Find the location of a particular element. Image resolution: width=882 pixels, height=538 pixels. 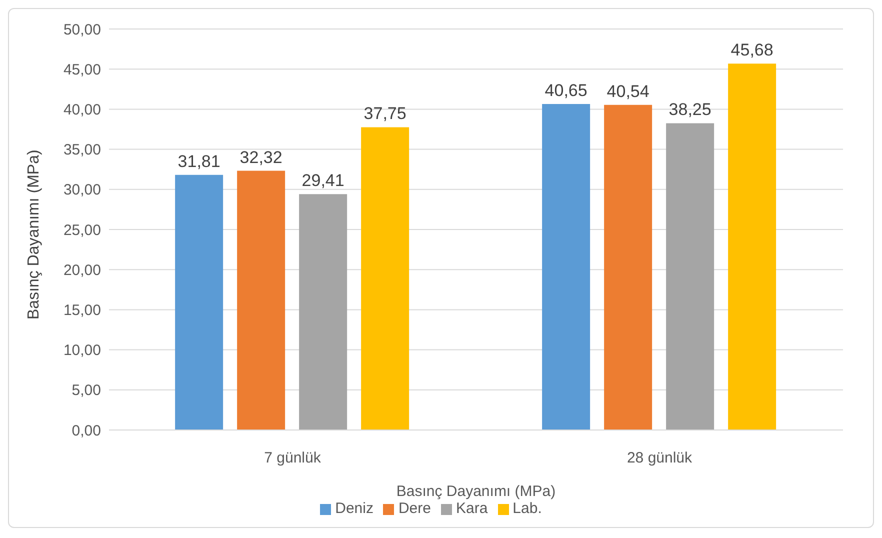

y-tick-label: 45,00 is located at coordinates (82, 69).